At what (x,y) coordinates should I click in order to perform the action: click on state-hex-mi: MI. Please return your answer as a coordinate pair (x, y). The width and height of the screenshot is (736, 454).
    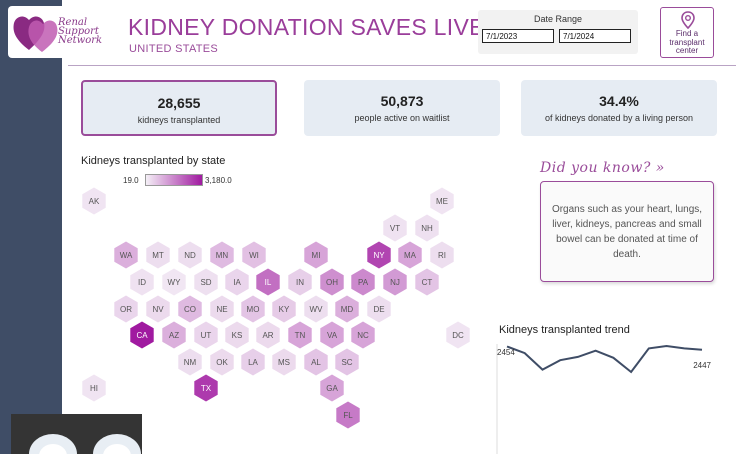
    Looking at the image, I should click on (316, 255).